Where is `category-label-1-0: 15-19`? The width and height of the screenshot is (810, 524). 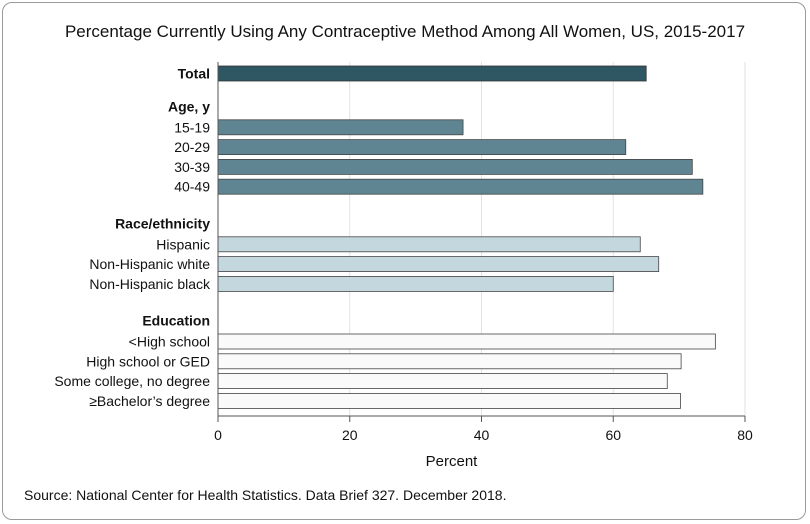 category-label-1-0: 15-19 is located at coordinates (192, 127).